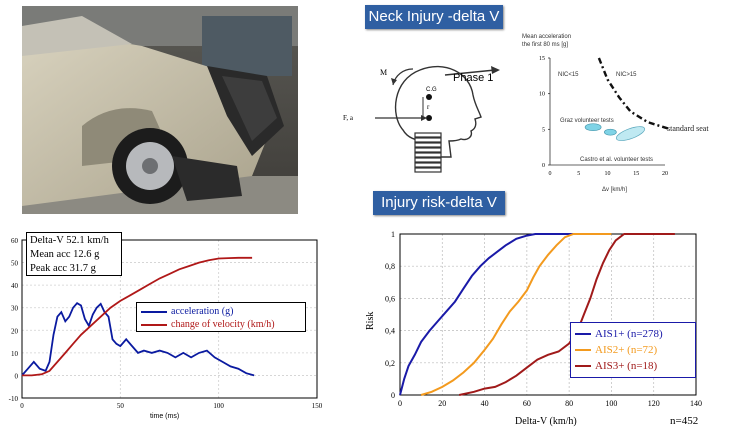 Image resolution: width=730 pixels, height=430 pixels. Describe the element at coordinates (121, 406) in the screenshot. I see `pulse-xtick-label: 50` at that location.